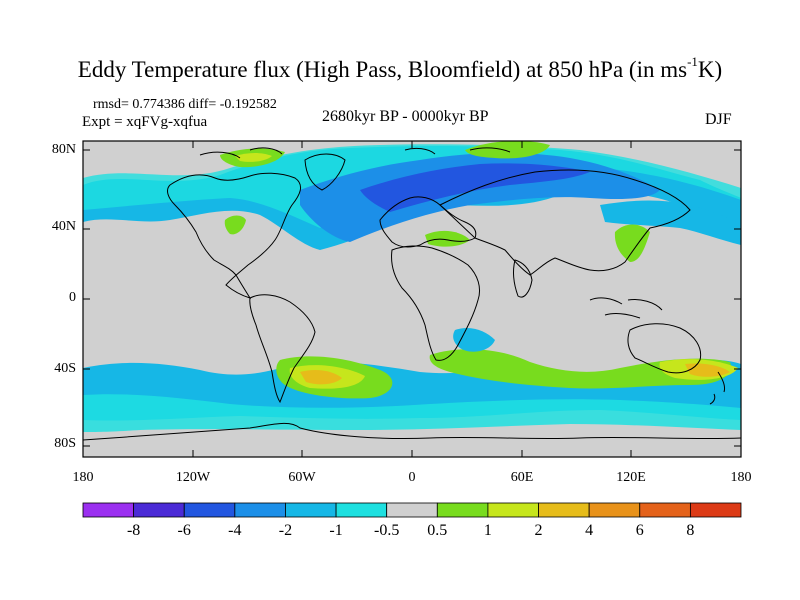  I want to click on colorbar-label: 4, so click(589, 530).